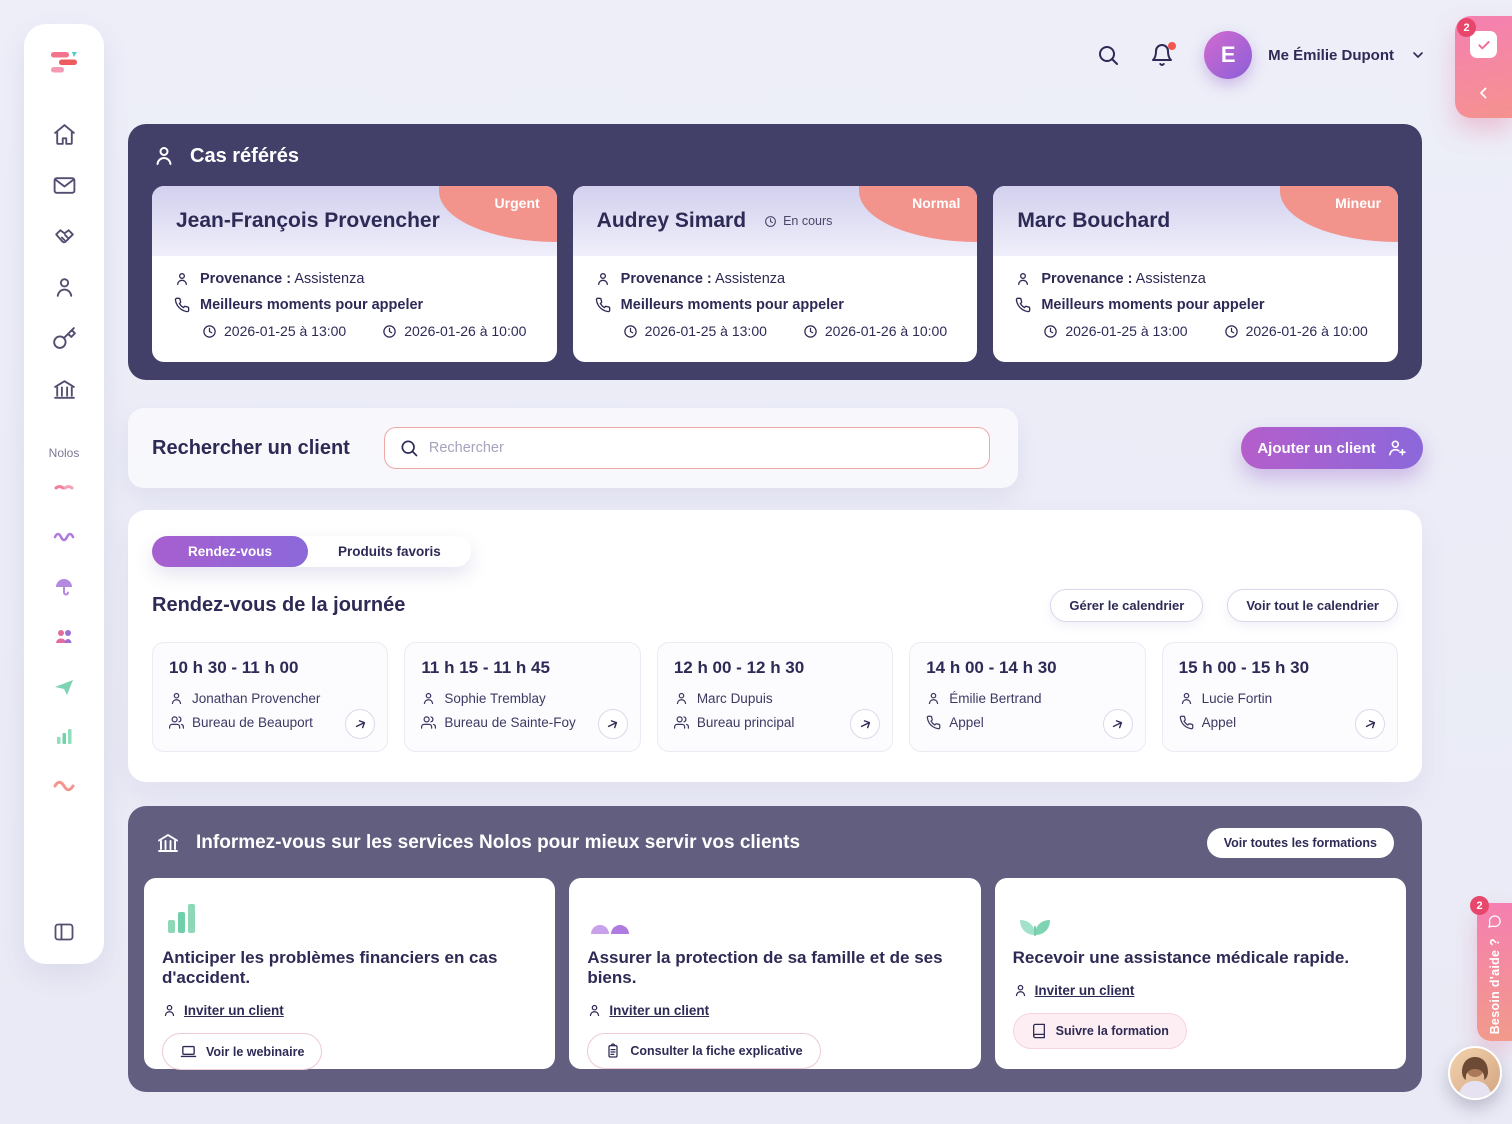 This screenshot has width=1512, height=1124. Describe the element at coordinates (1099, 1031) in the screenshot. I see `follow-training-button: Suivre la formation` at that location.